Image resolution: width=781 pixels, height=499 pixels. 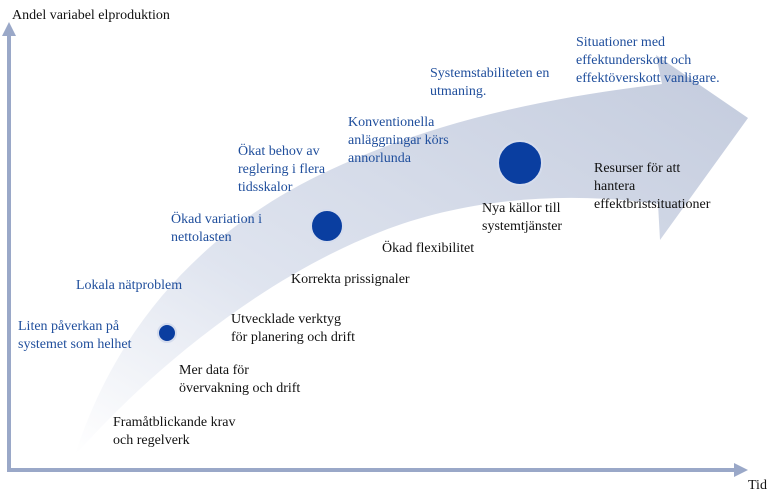 I want to click on label-okad-variation: Ökad variation i nettolasten, so click(x=216, y=228).